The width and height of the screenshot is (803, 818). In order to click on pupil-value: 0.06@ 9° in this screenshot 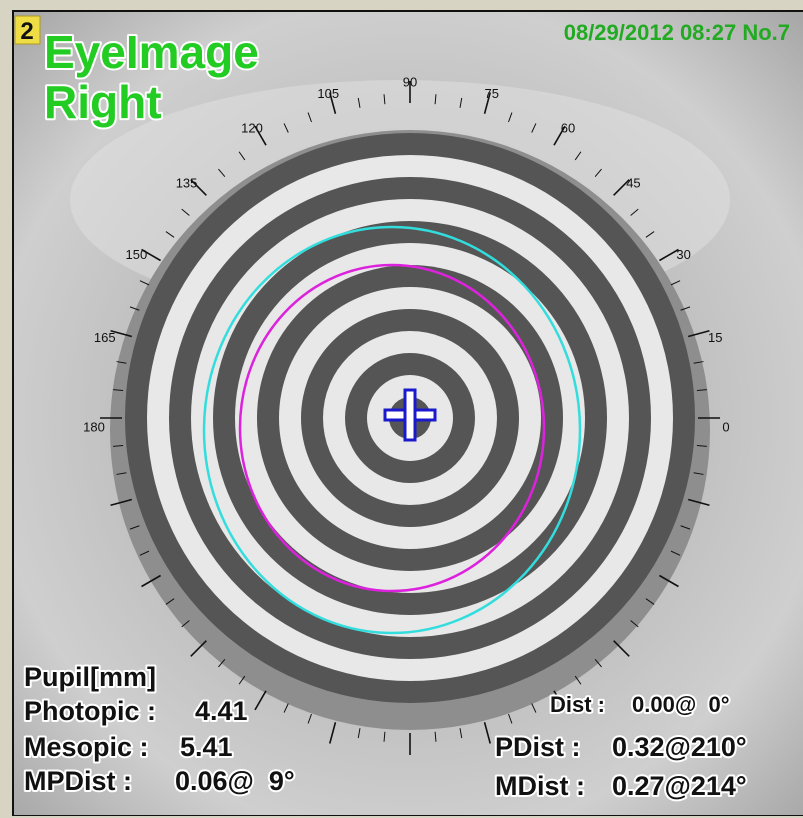, I will do `click(235, 781)`.